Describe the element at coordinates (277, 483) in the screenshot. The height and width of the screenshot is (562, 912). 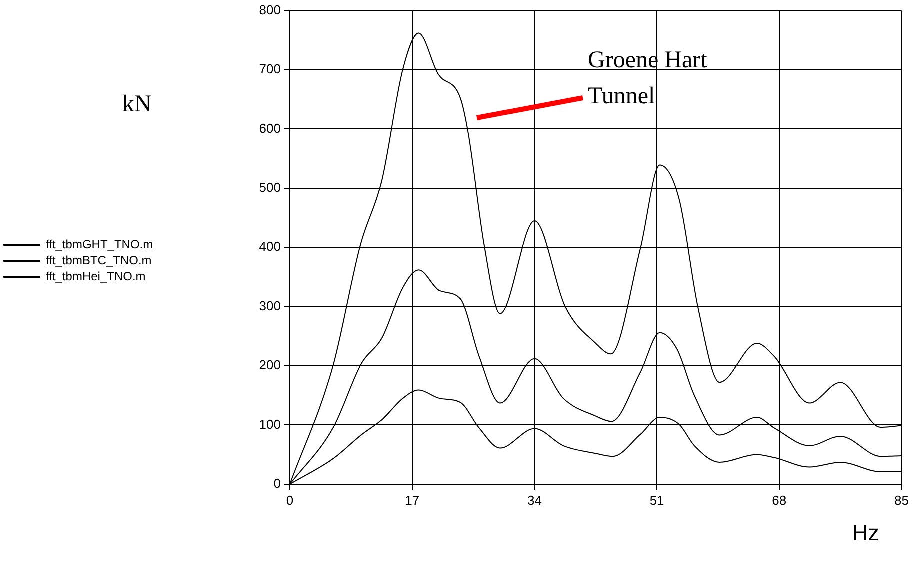
I see `y-tick-label: 0` at that location.